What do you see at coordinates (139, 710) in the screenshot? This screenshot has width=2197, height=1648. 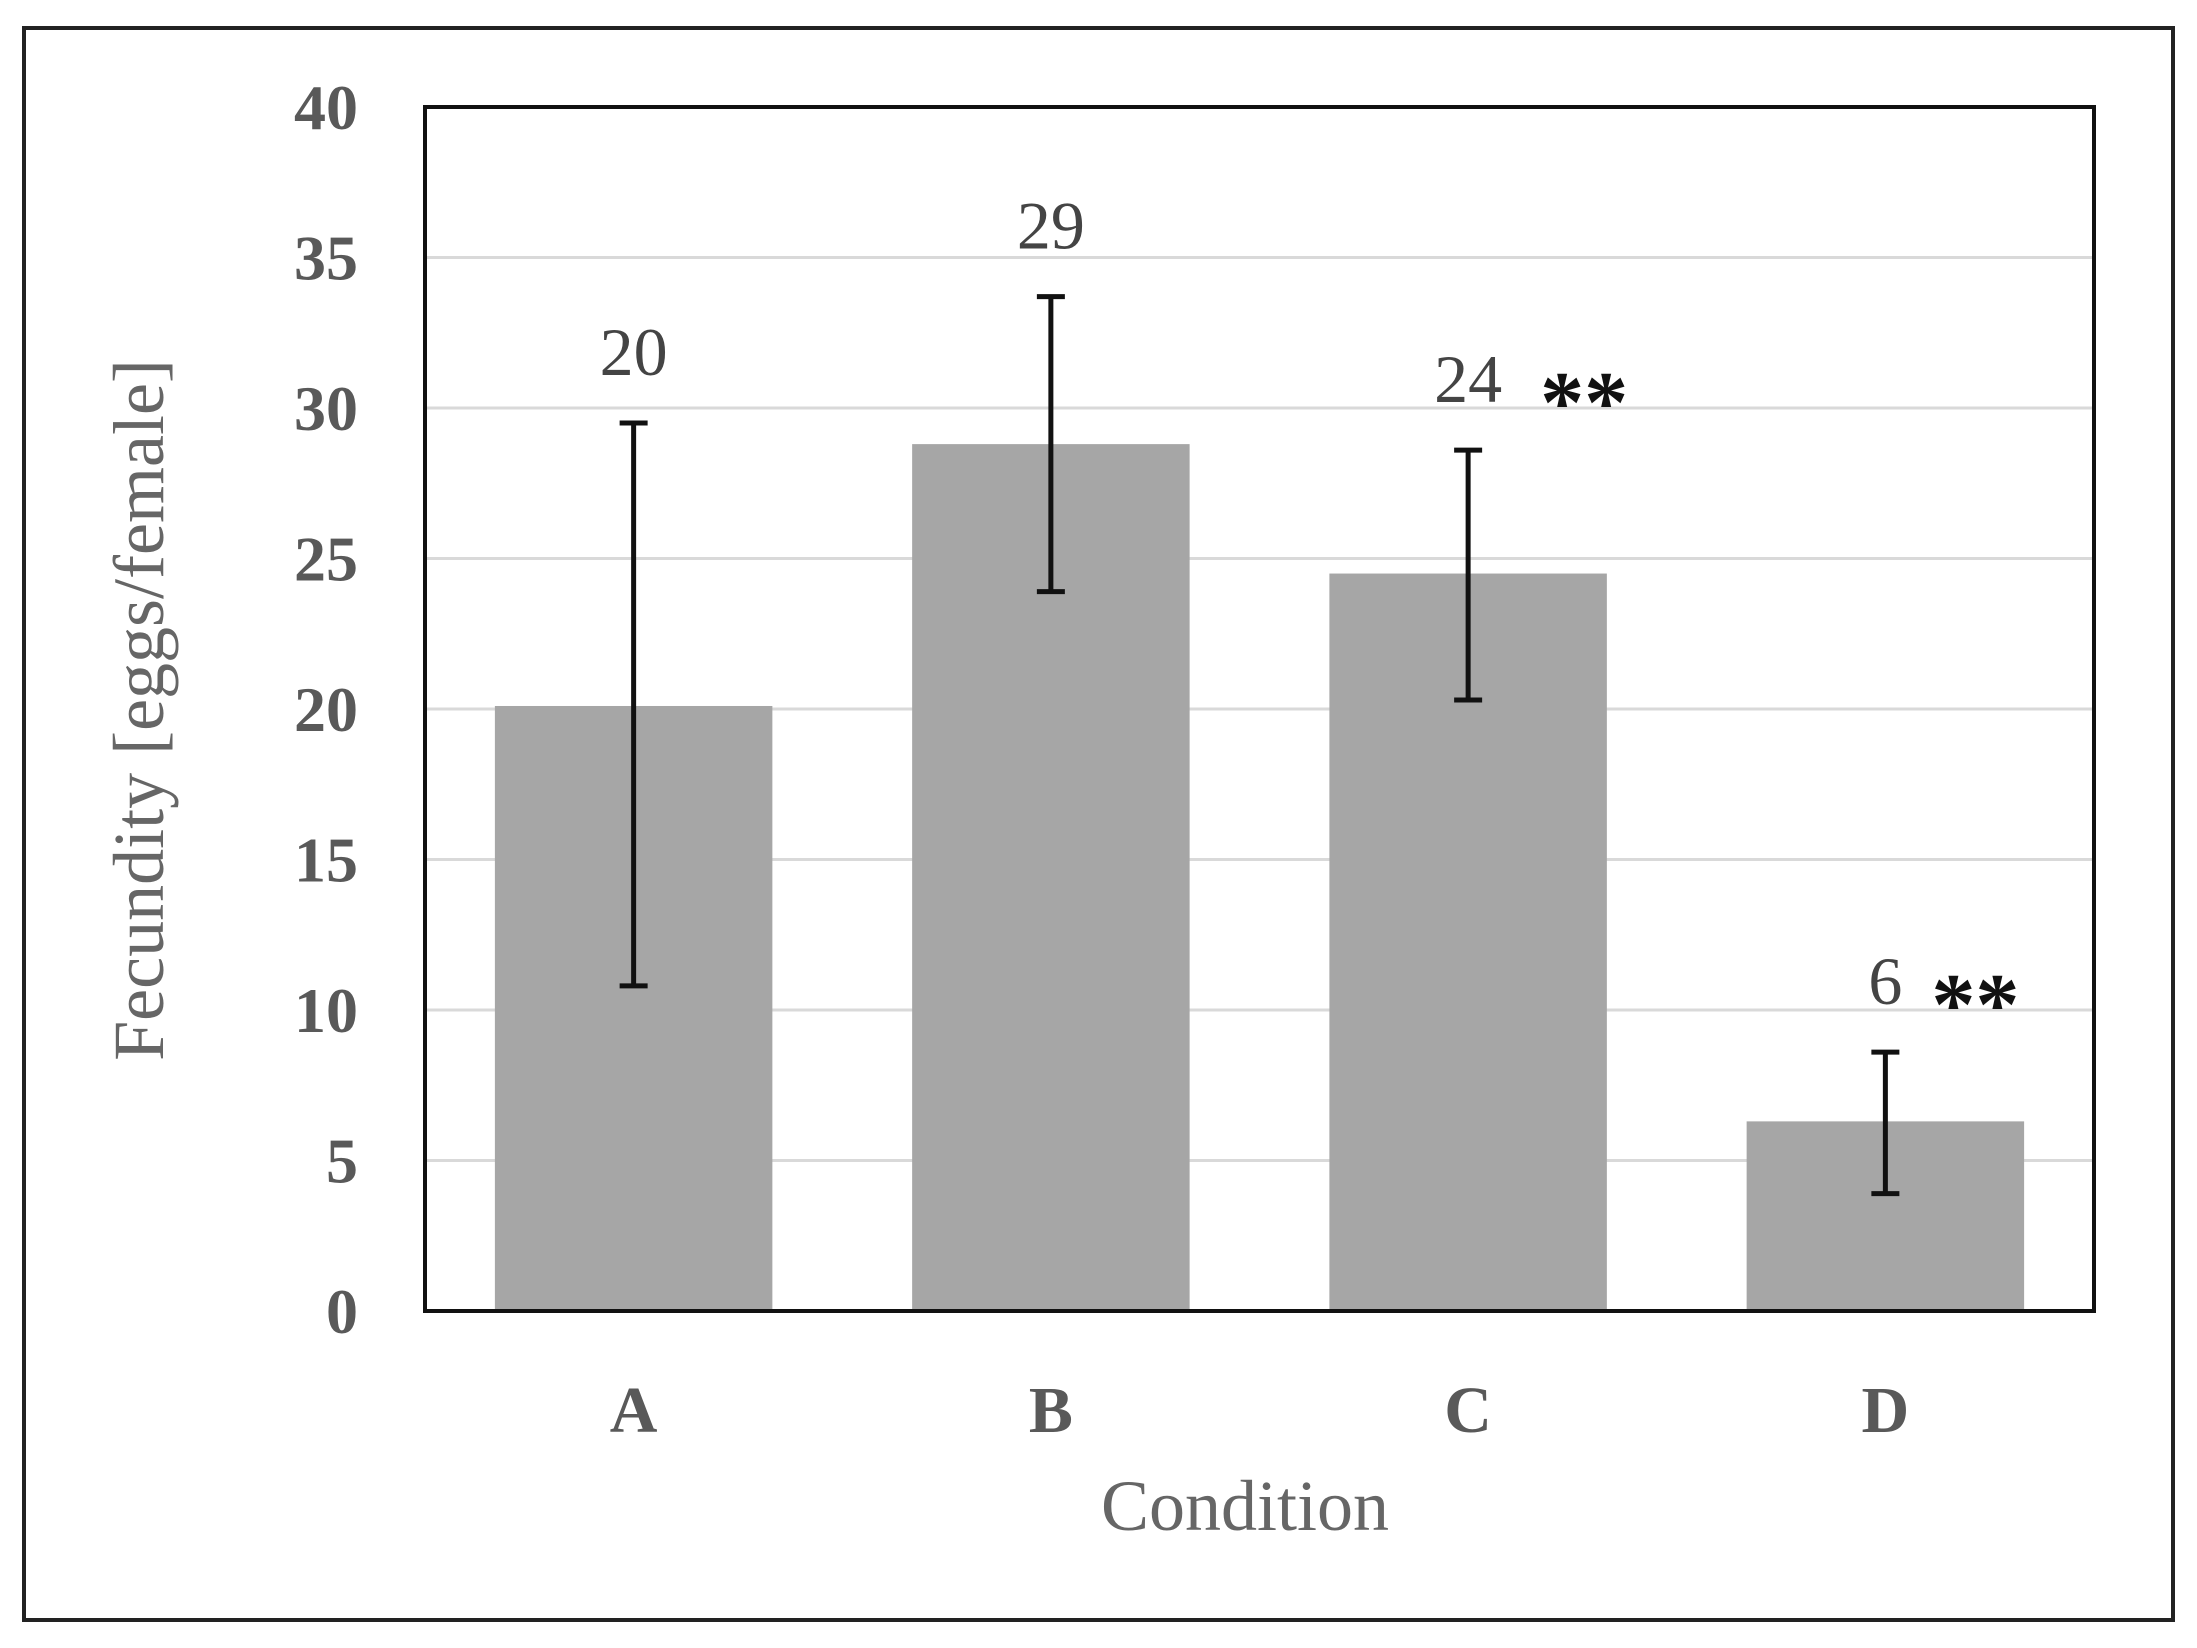 I see `y-axis-title: Fecundity [eggs/female]` at bounding box center [139, 710].